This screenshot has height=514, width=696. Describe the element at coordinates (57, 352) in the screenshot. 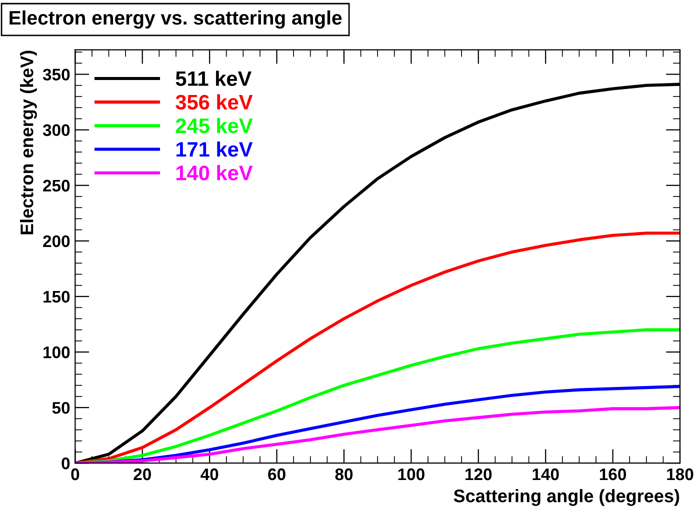

I see `y-tick-label: 100` at that location.